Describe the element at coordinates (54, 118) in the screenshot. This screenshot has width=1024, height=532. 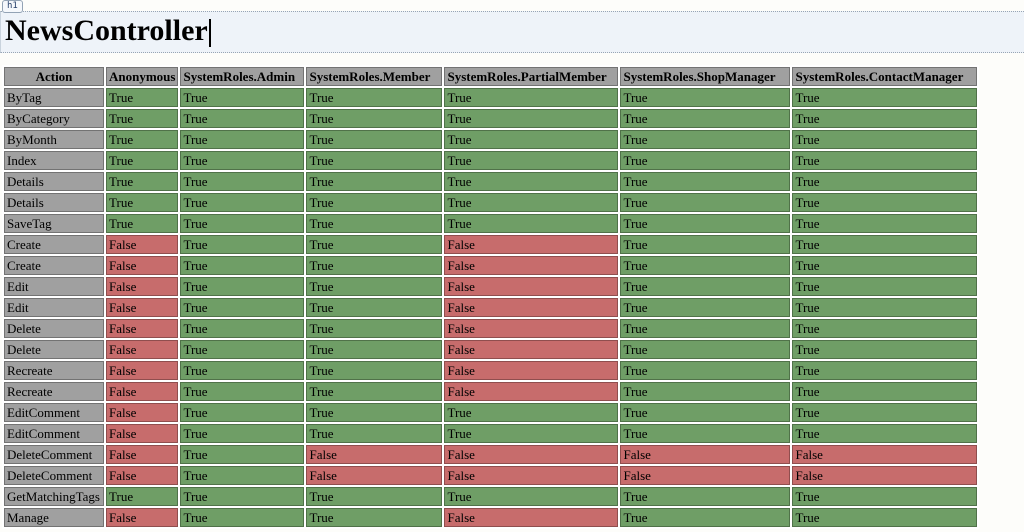
I see `action-cell: ByCategory` at that location.